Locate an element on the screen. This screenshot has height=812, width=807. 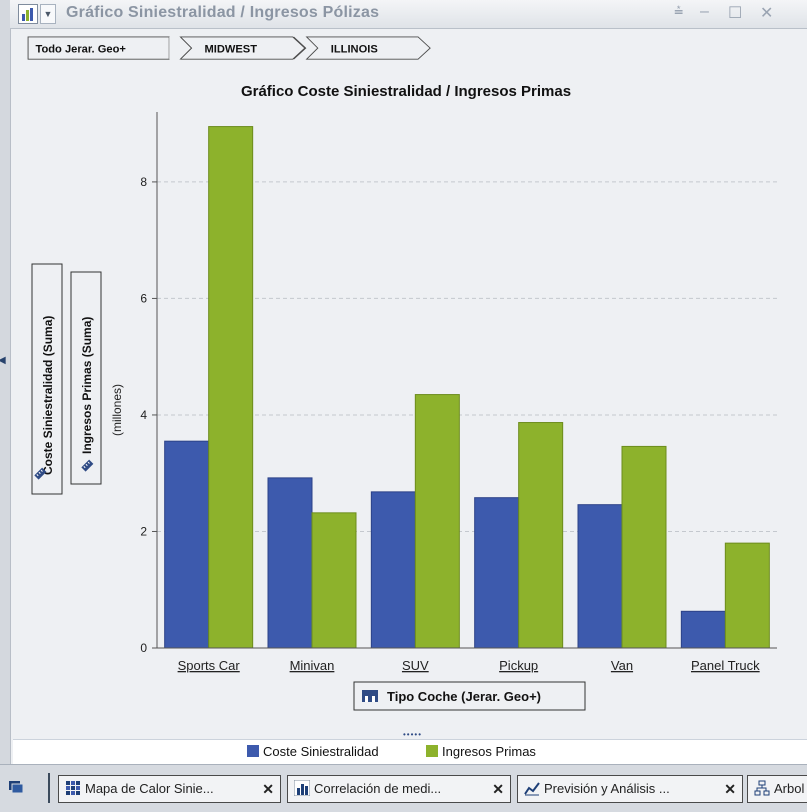
legend-swatch-coste is located at coordinates (253, 751).